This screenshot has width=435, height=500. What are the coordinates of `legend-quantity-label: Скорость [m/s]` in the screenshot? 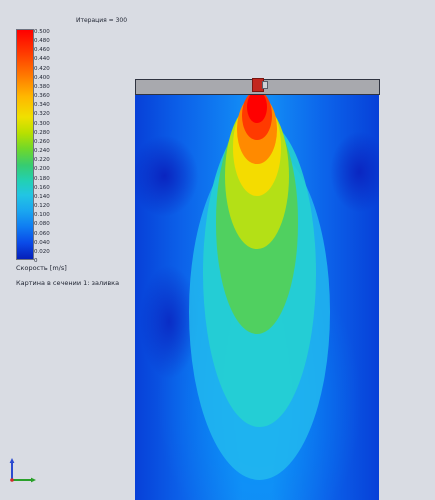 It's located at (41, 268).